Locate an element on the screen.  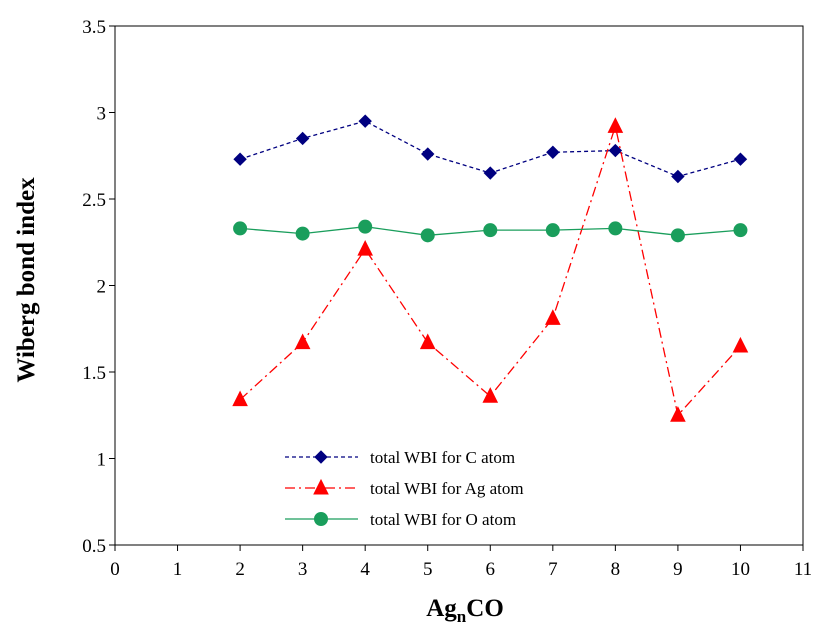
x-tick-label: 5 is located at coordinates (428, 569).